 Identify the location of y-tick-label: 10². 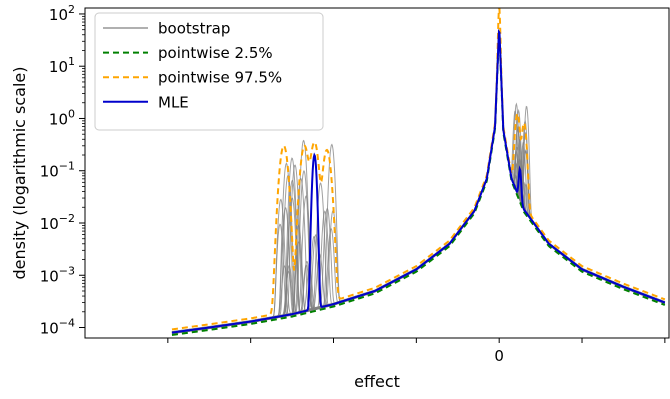
(62, 13).